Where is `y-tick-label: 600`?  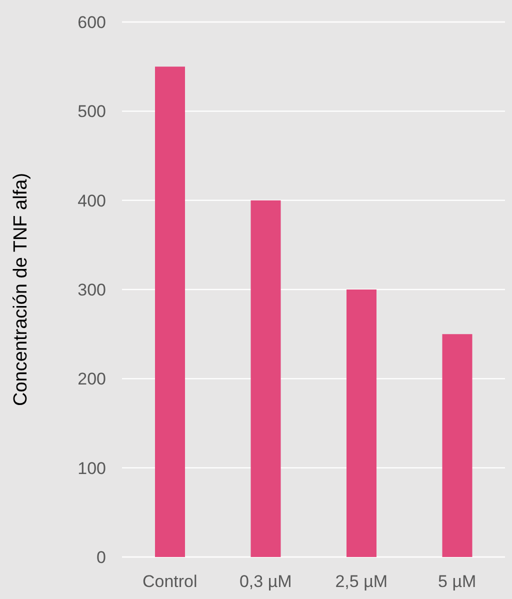 y-tick-label: 600 is located at coordinates (92, 22).